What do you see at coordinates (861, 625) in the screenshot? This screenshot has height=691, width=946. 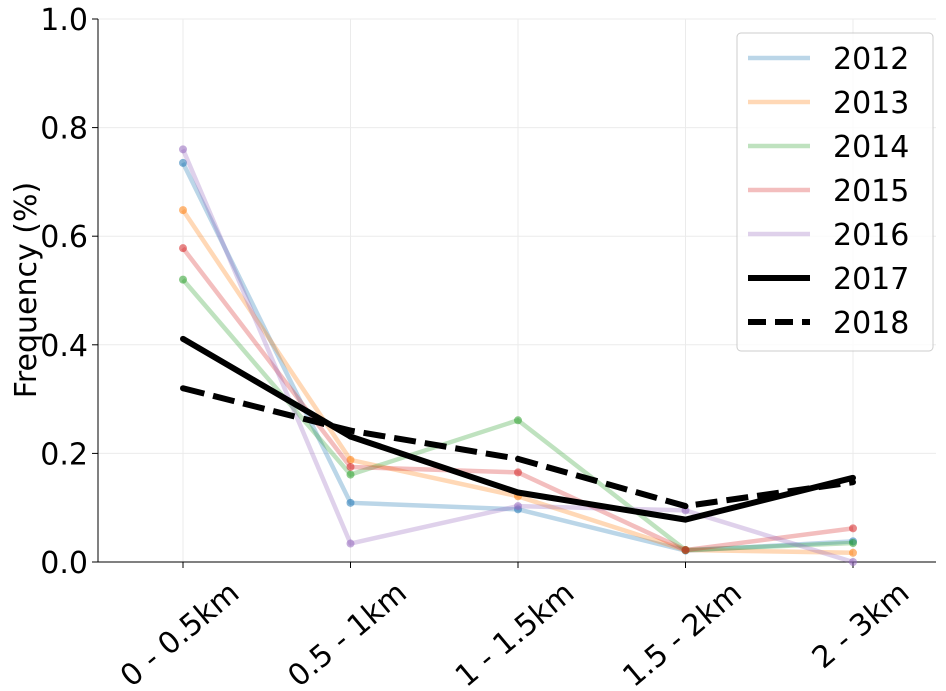 I see `x-tick-label: 2 - 3km` at bounding box center [861, 625].